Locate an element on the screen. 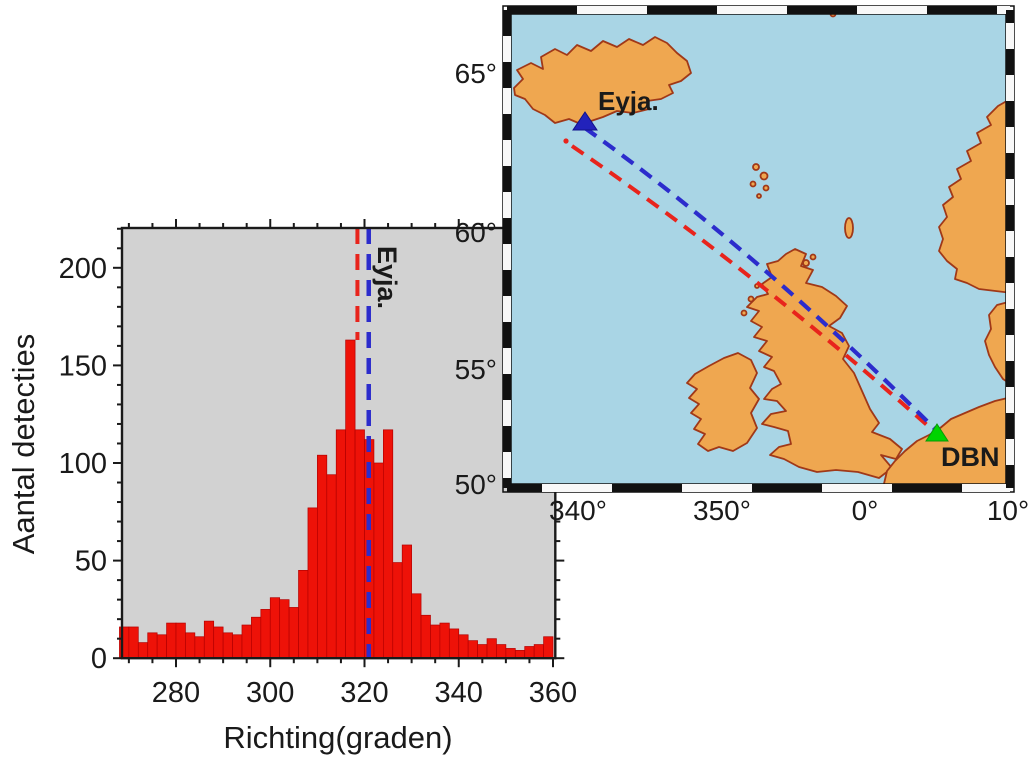 This screenshot has width=1031, height=760. x-tick-label: 320 is located at coordinates (364, 693).